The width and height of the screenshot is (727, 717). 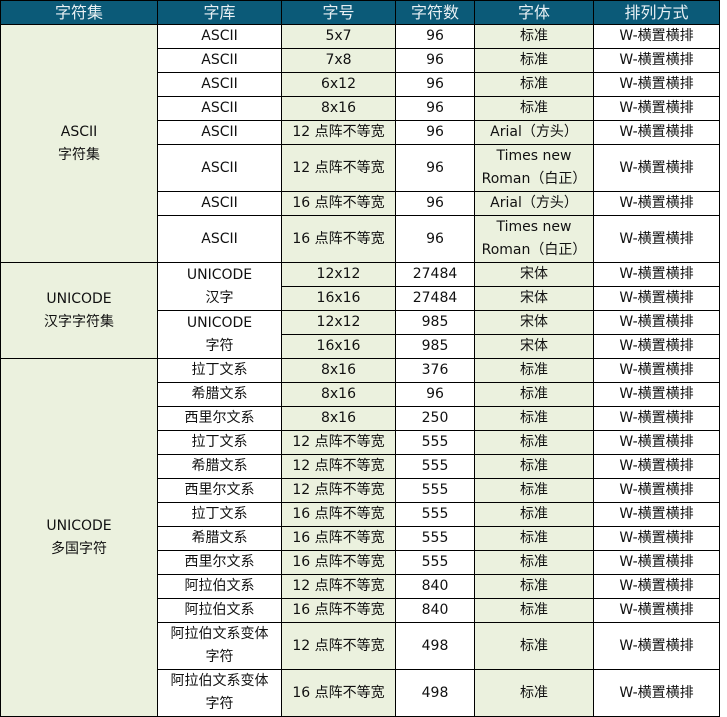 What do you see at coordinates (79, 321) in the screenshot?
I see `charset-cell-text: 汉字字符集` at bounding box center [79, 321].